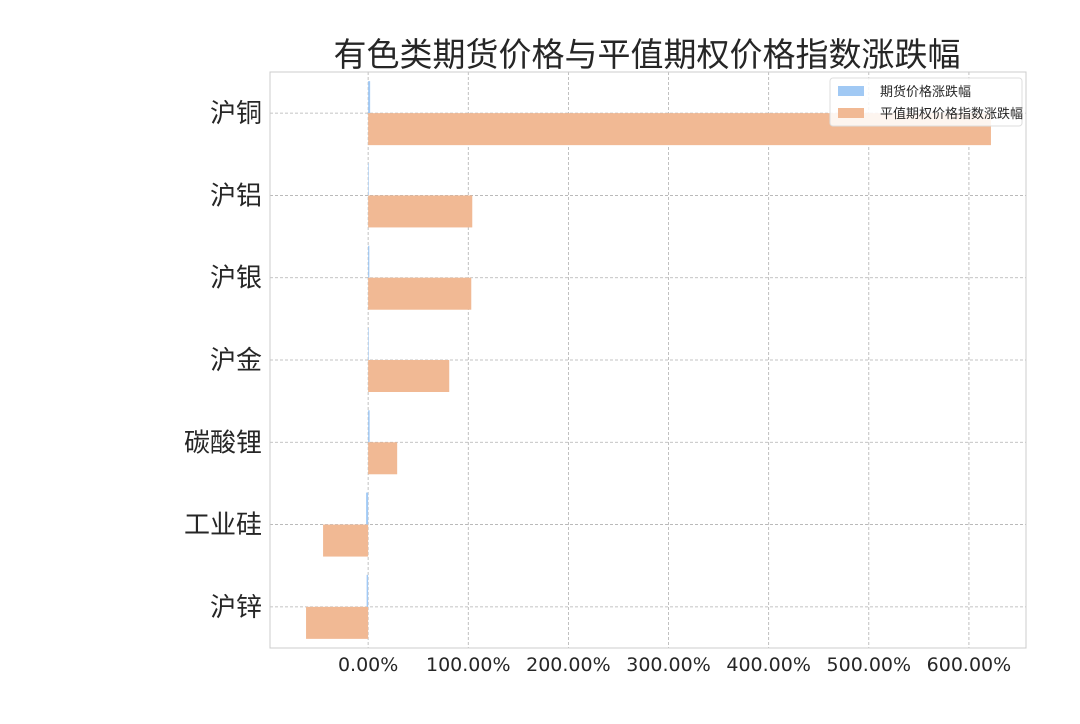 The image size is (1080, 724). What do you see at coordinates (969, 665) in the screenshot?
I see `x-tick-label: 600.00%` at bounding box center [969, 665].